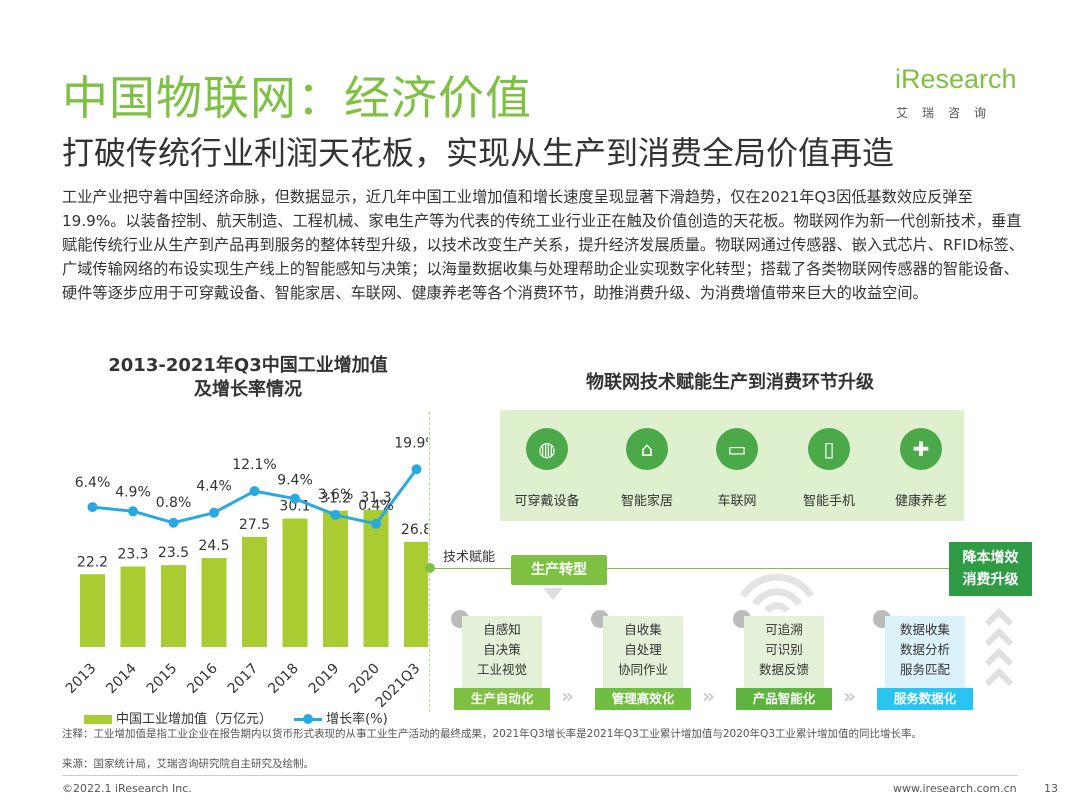  Describe the element at coordinates (784, 649) in the screenshot. I see `stage-line: 可识别` at that location.